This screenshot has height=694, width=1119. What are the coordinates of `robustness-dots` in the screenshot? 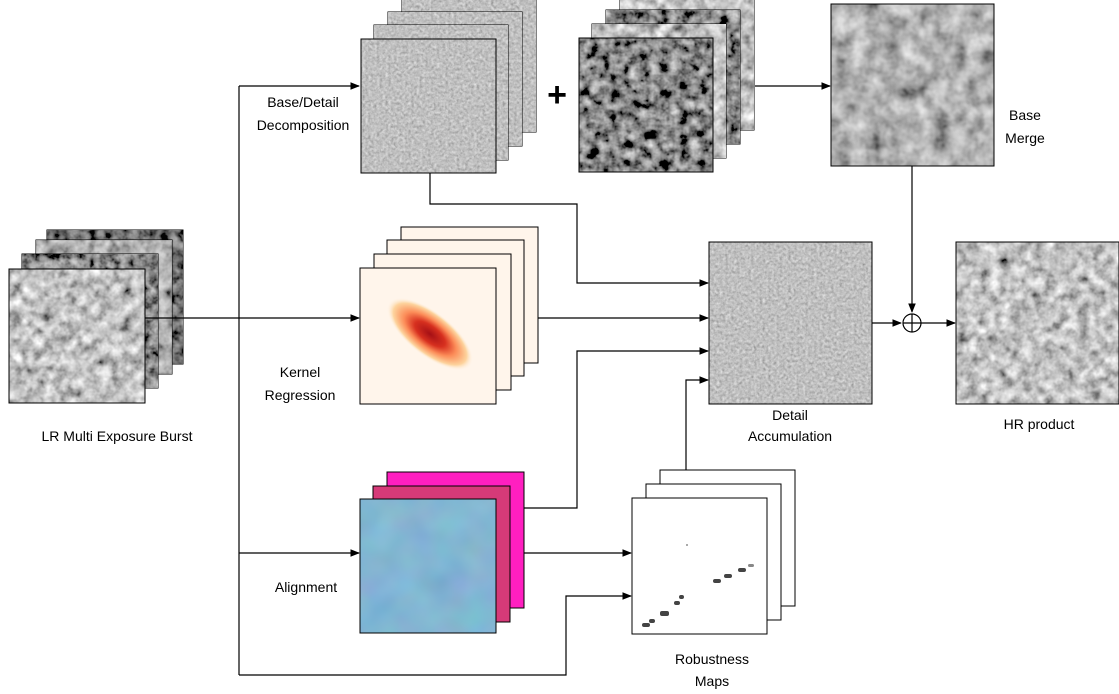 It's located at (698, 585).